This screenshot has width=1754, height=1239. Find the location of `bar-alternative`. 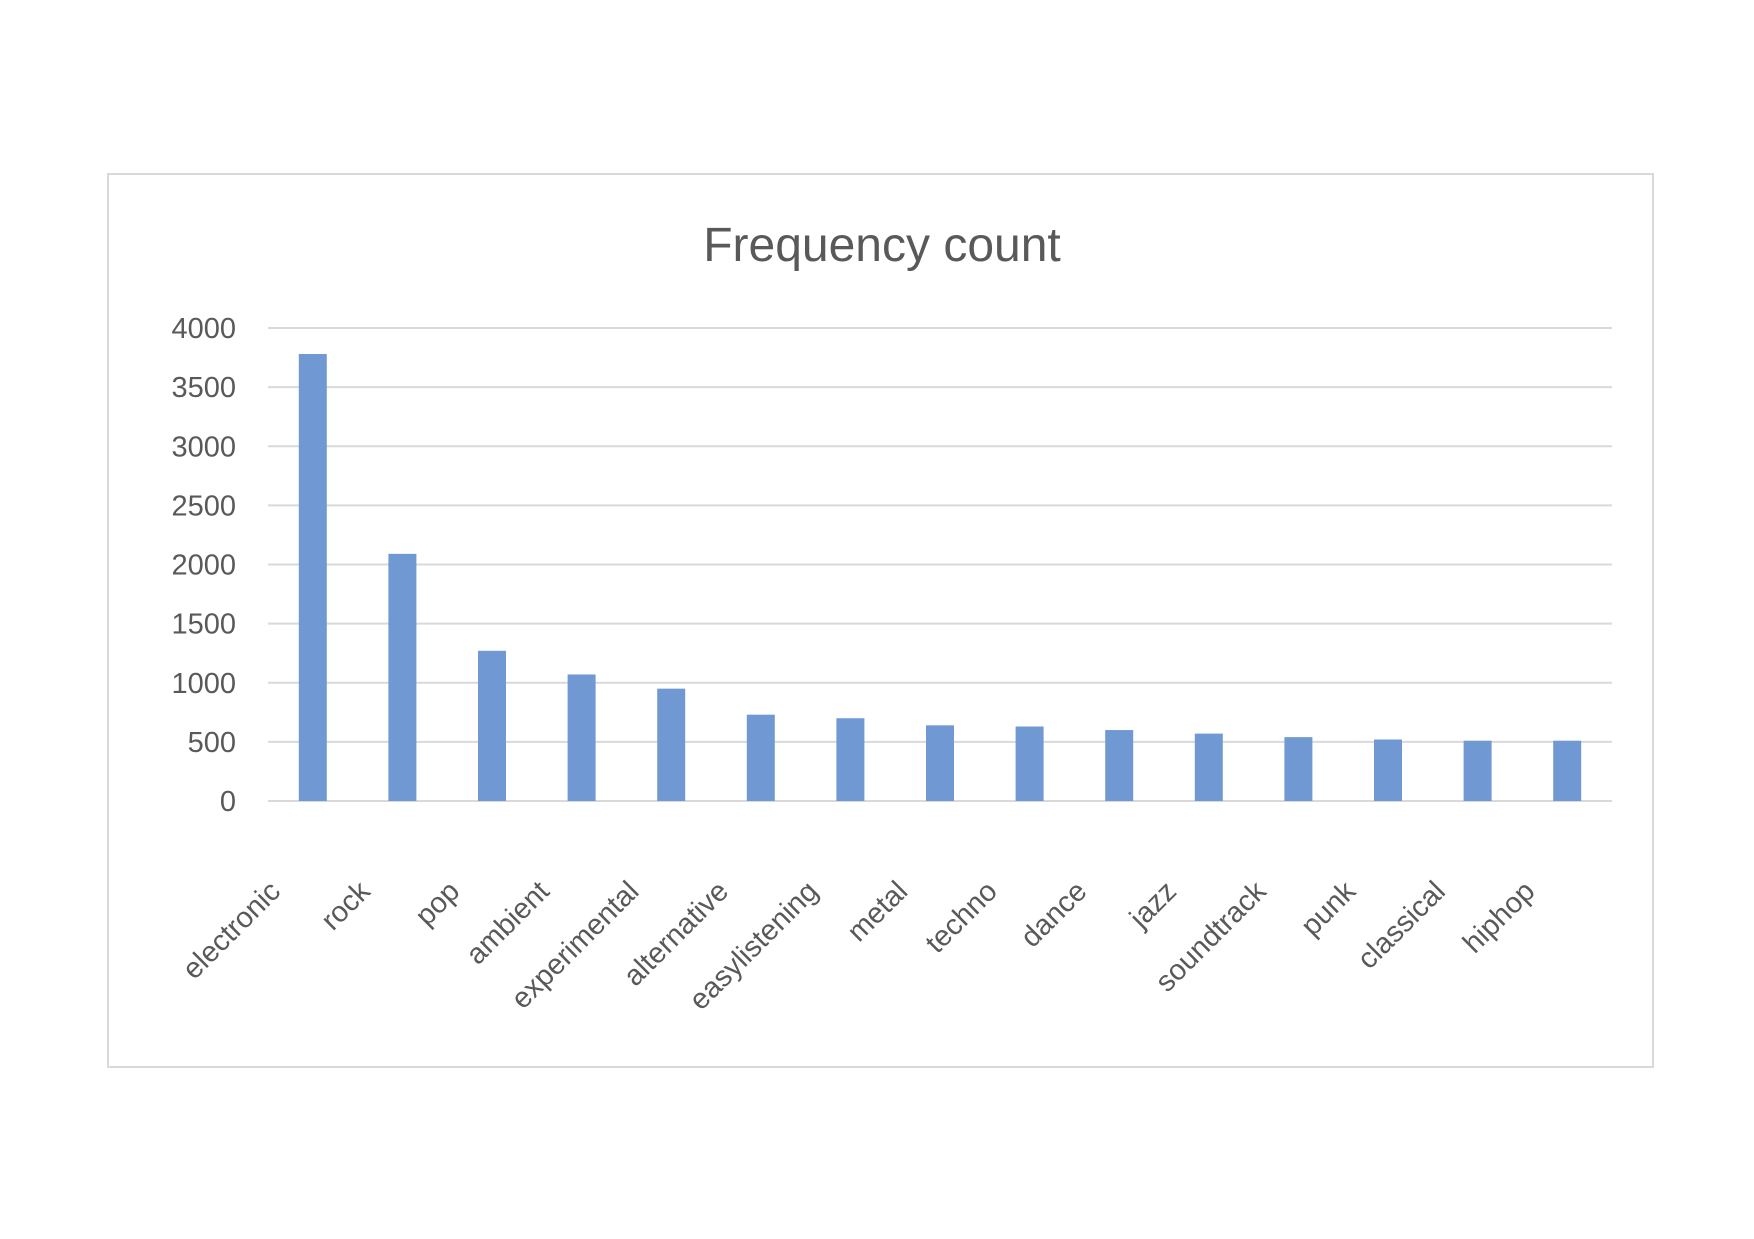

bar-alternative is located at coordinates (760, 757).